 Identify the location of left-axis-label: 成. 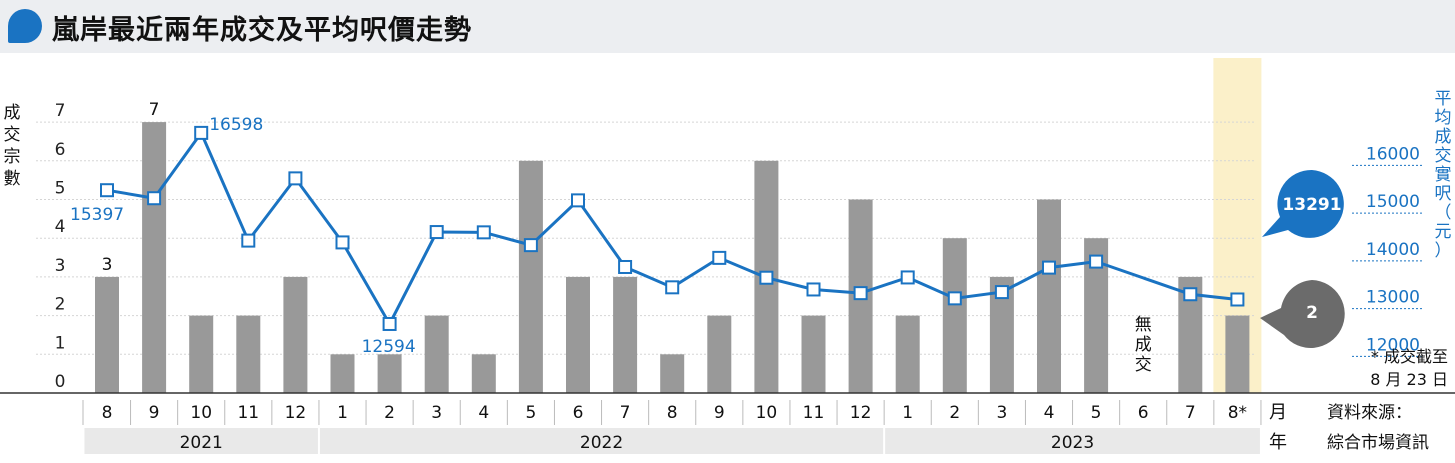
(12, 113).